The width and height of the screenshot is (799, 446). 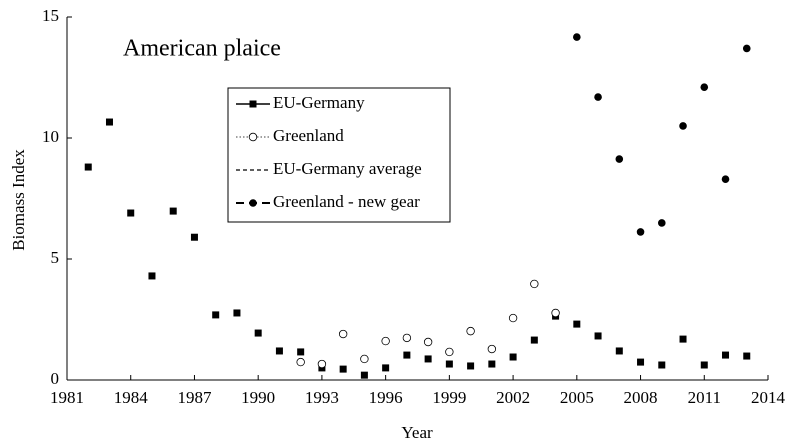 I want to click on legend-label: Greenland, so click(x=308, y=135).